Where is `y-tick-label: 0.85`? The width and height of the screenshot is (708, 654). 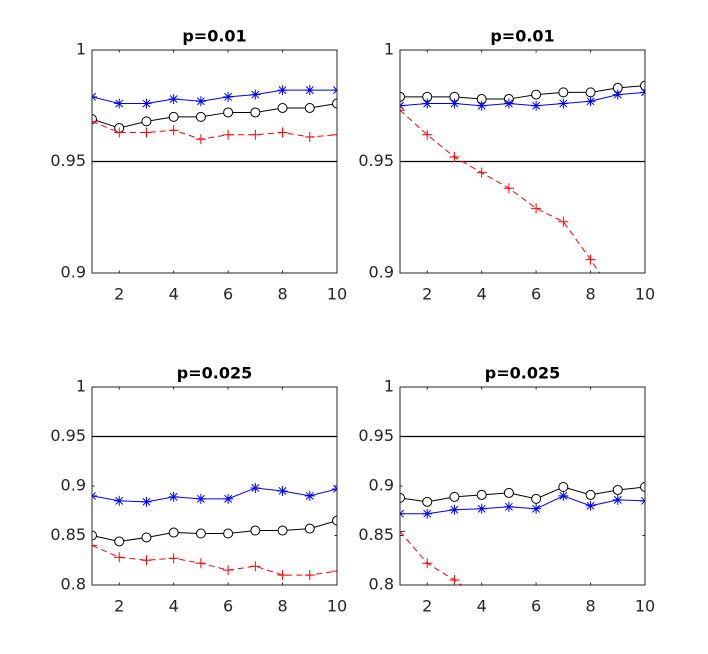
y-tick-label: 0.85 is located at coordinates (68, 534).